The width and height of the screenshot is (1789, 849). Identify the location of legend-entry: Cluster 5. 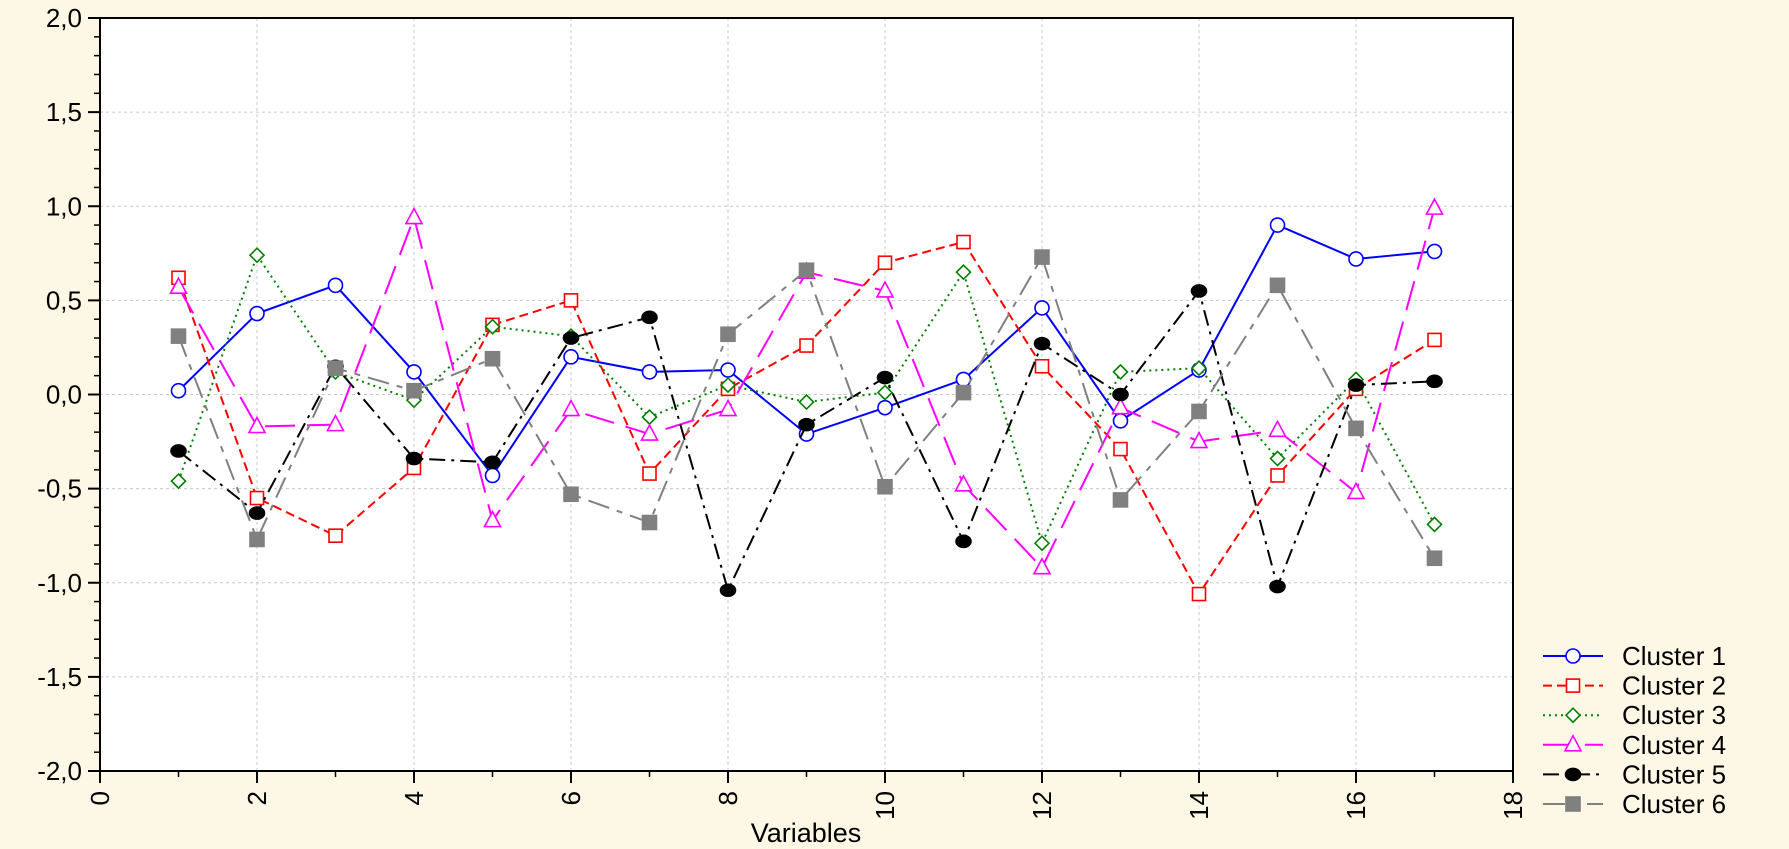
(1634, 774).